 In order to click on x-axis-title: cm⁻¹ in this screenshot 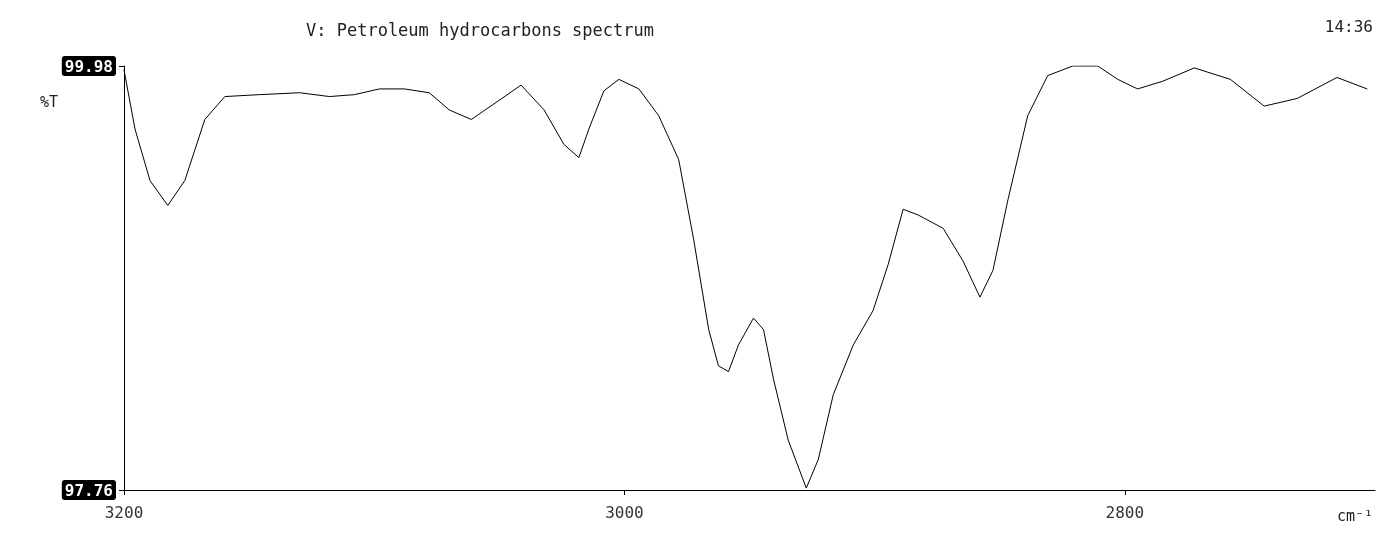, I will do `click(1354, 515)`.